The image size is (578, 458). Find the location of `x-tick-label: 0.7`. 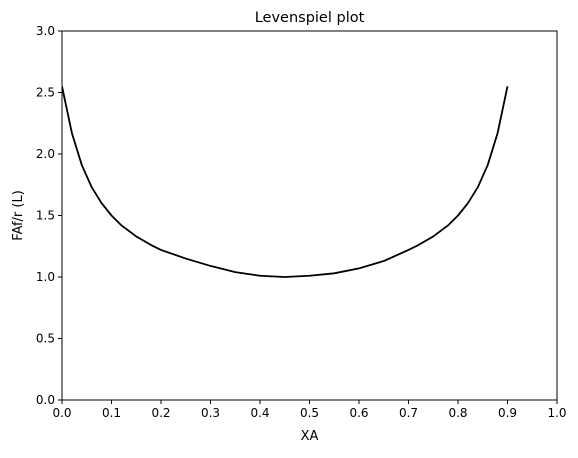

x-tick-label: 0.7 is located at coordinates (408, 413).